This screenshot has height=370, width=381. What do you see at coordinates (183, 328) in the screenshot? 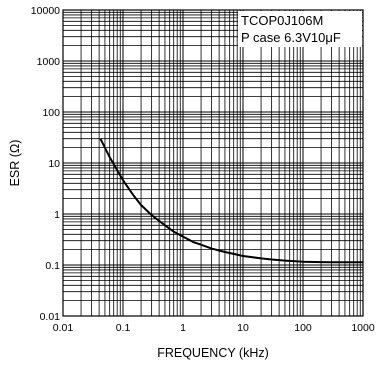
I see `x-tick-label: 1` at bounding box center [183, 328].